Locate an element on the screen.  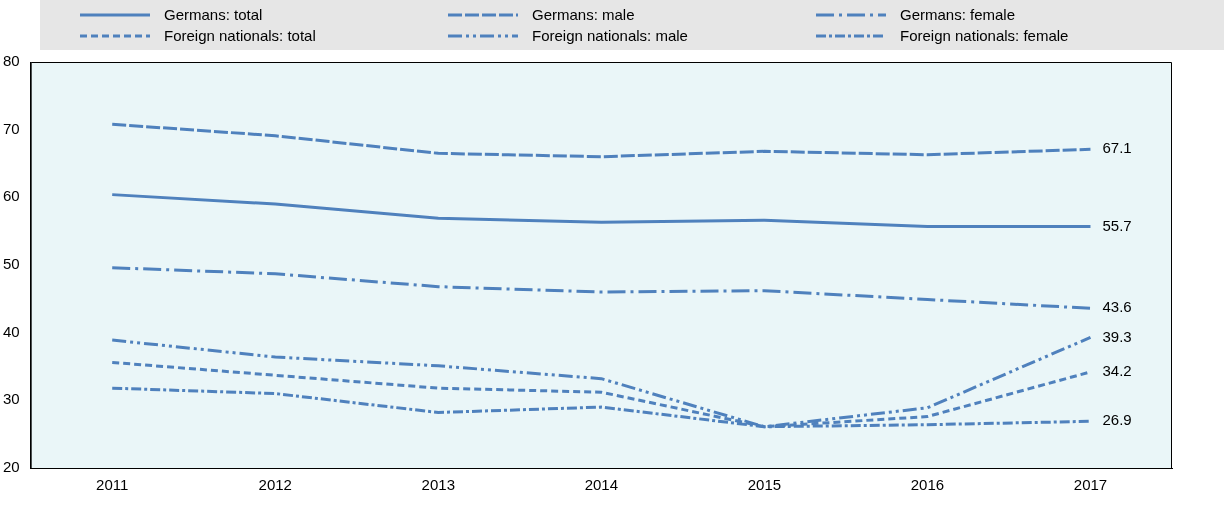
x-tick-label: 2014 is located at coordinates (601, 485).